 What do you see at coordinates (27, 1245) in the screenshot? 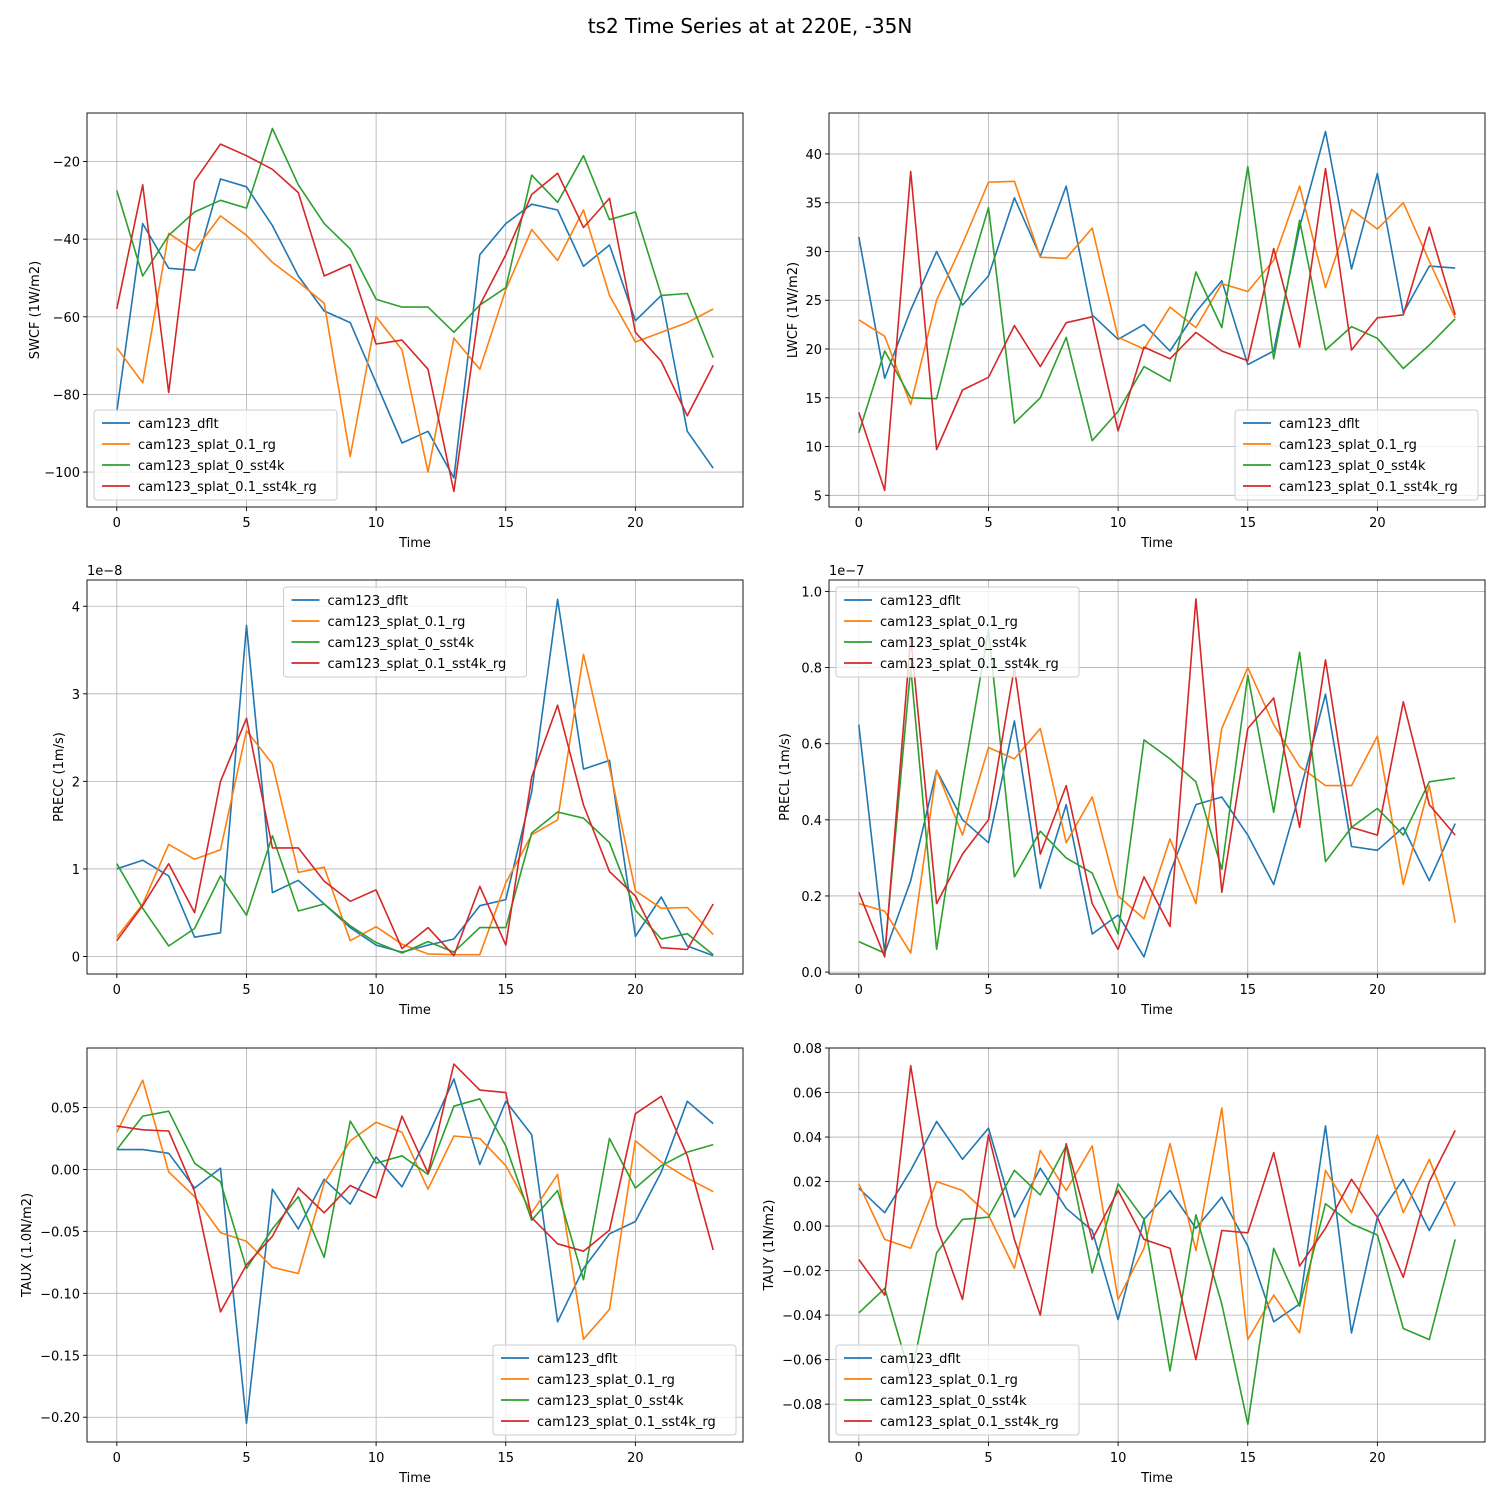
I see `y-axis-label: TAUX (1.0N/m2)` at bounding box center [27, 1245].